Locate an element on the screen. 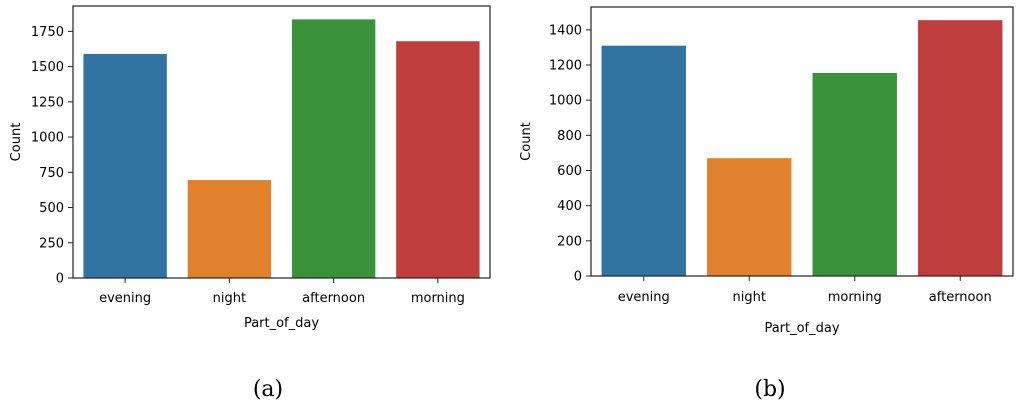  y-tick-label-b-400: 400 is located at coordinates (569, 206).